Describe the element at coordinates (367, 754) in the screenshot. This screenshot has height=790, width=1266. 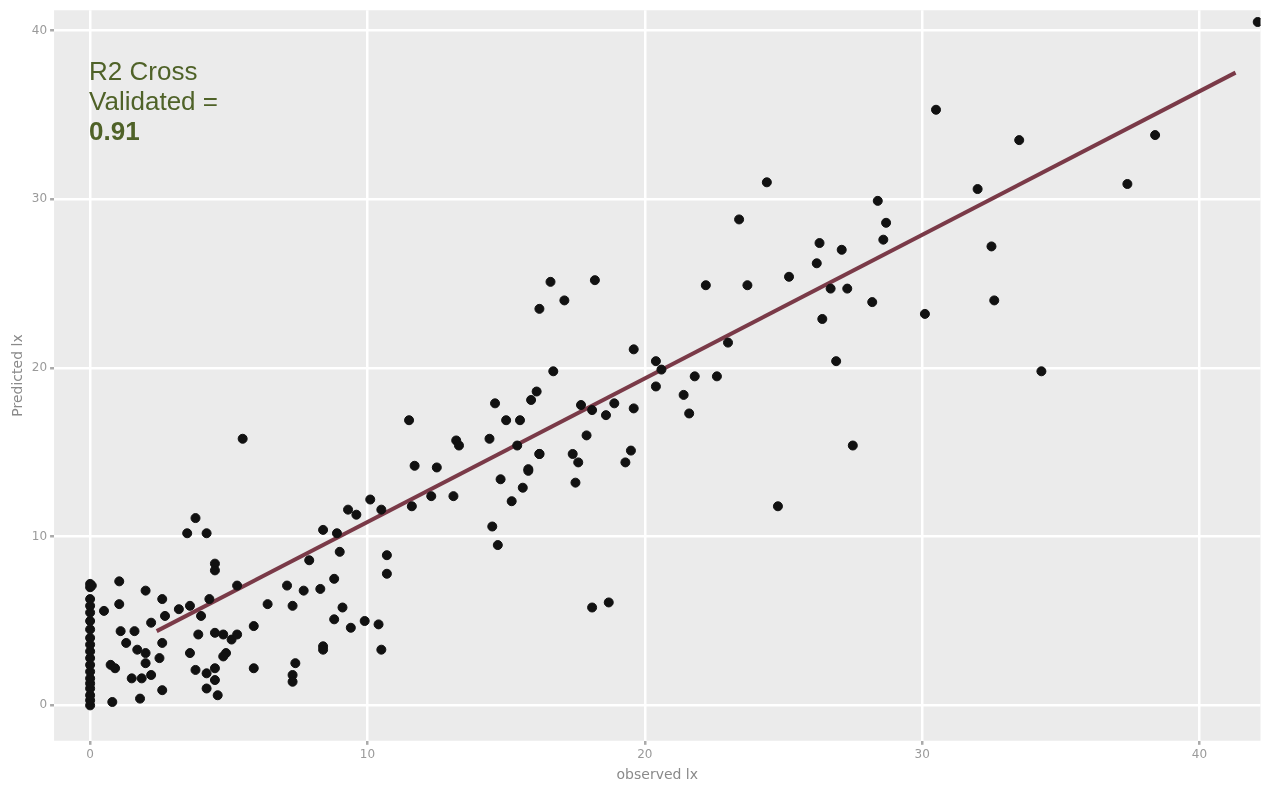
I see `x-tick-label: 10` at that location.